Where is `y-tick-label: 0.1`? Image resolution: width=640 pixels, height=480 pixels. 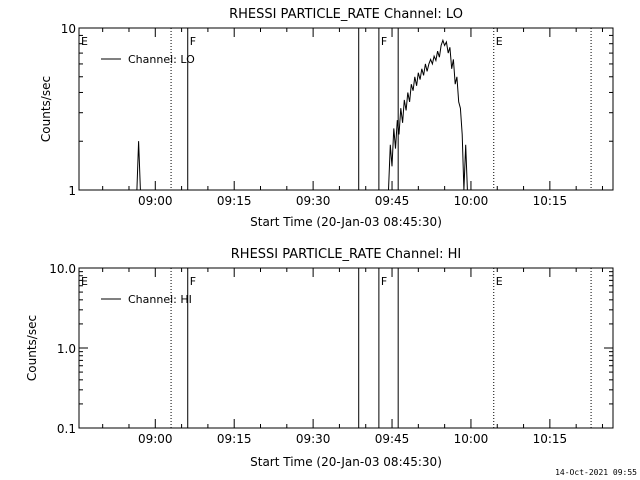 y-tick-label: 0.1 is located at coordinates (66, 429).